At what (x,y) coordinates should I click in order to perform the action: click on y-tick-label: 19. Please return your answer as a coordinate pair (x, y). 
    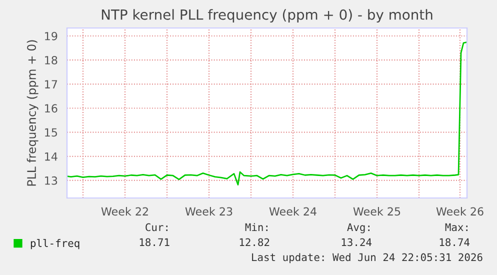
    Looking at the image, I should click on (51, 36).